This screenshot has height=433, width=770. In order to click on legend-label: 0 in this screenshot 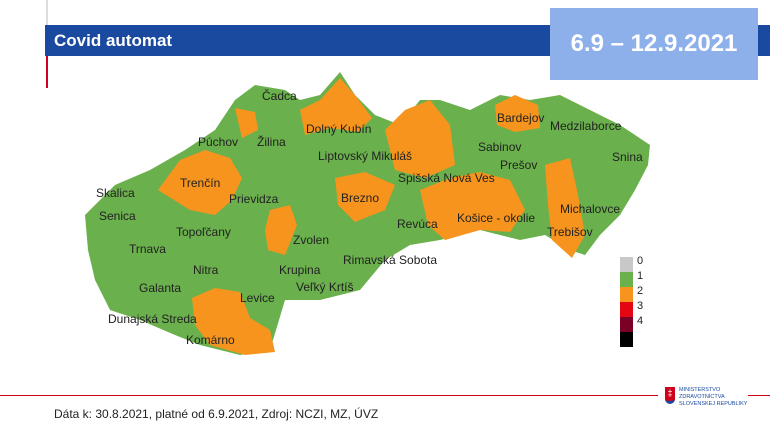, I will do `click(640, 260)`.